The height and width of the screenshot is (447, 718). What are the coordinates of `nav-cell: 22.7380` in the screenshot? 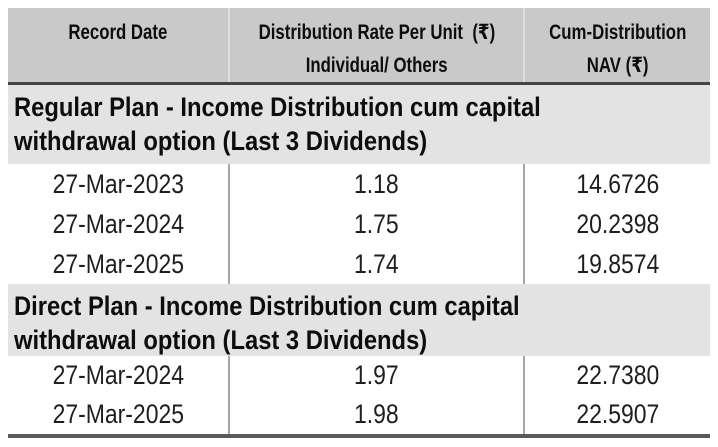 It's located at (617, 375).